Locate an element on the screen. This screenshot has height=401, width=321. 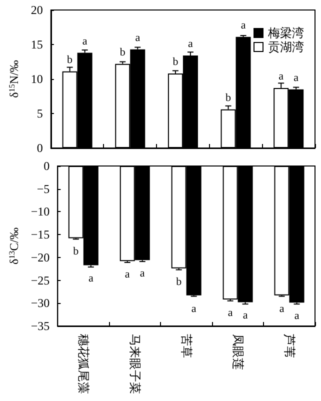
y-tick-label: −25 is located at coordinates (40, 280).